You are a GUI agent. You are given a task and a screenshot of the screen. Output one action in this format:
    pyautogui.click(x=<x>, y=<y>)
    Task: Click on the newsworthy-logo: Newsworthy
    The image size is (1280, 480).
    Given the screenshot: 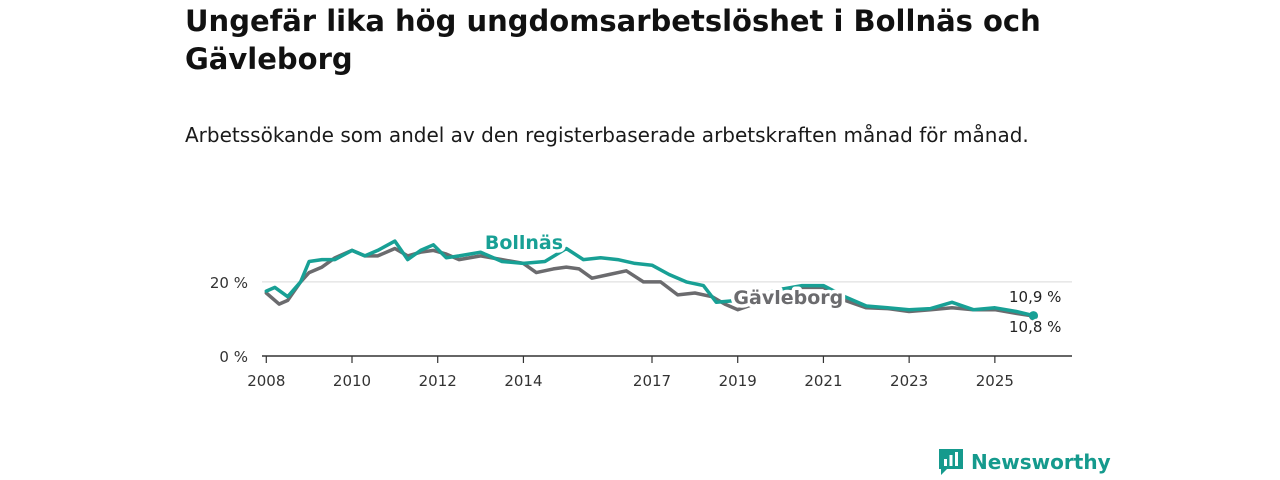 What is the action you would take?
    pyautogui.click(x=1024, y=462)
    